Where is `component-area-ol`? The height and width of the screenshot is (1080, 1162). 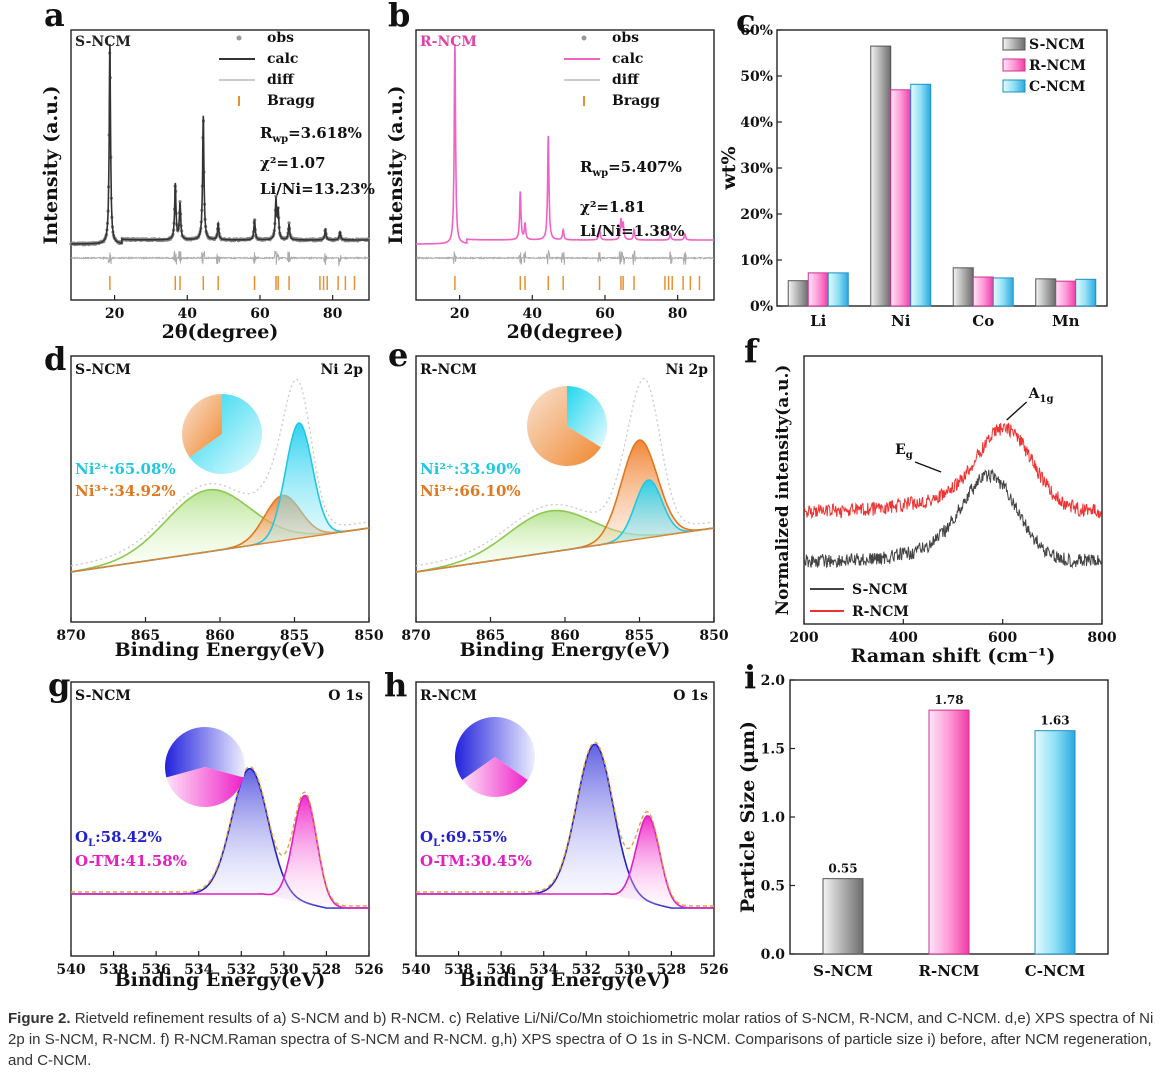
component-area-ol is located at coordinates (565, 826).